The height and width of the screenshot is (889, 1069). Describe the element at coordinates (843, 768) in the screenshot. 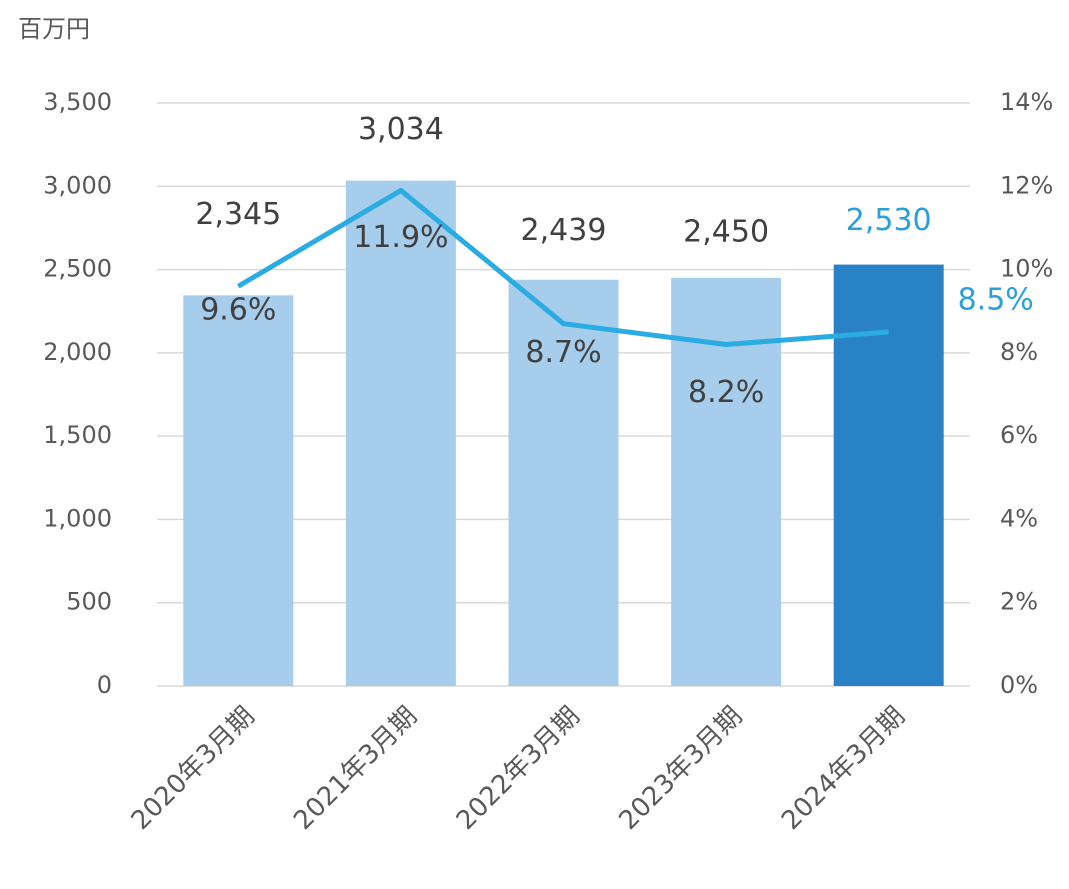

I see `x-tick-label: 2024年3月期` at that location.